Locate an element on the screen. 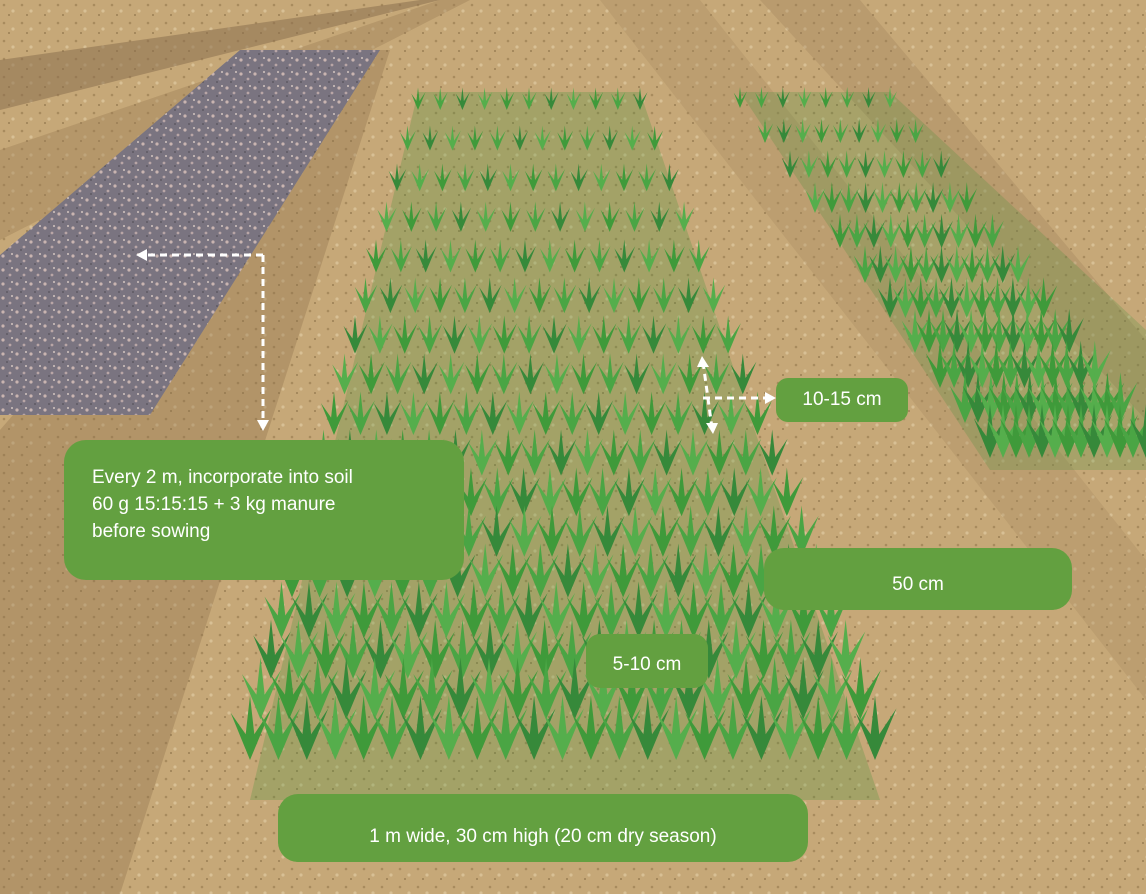  plant-spacing-label: 5-10 cm is located at coordinates (647, 661).